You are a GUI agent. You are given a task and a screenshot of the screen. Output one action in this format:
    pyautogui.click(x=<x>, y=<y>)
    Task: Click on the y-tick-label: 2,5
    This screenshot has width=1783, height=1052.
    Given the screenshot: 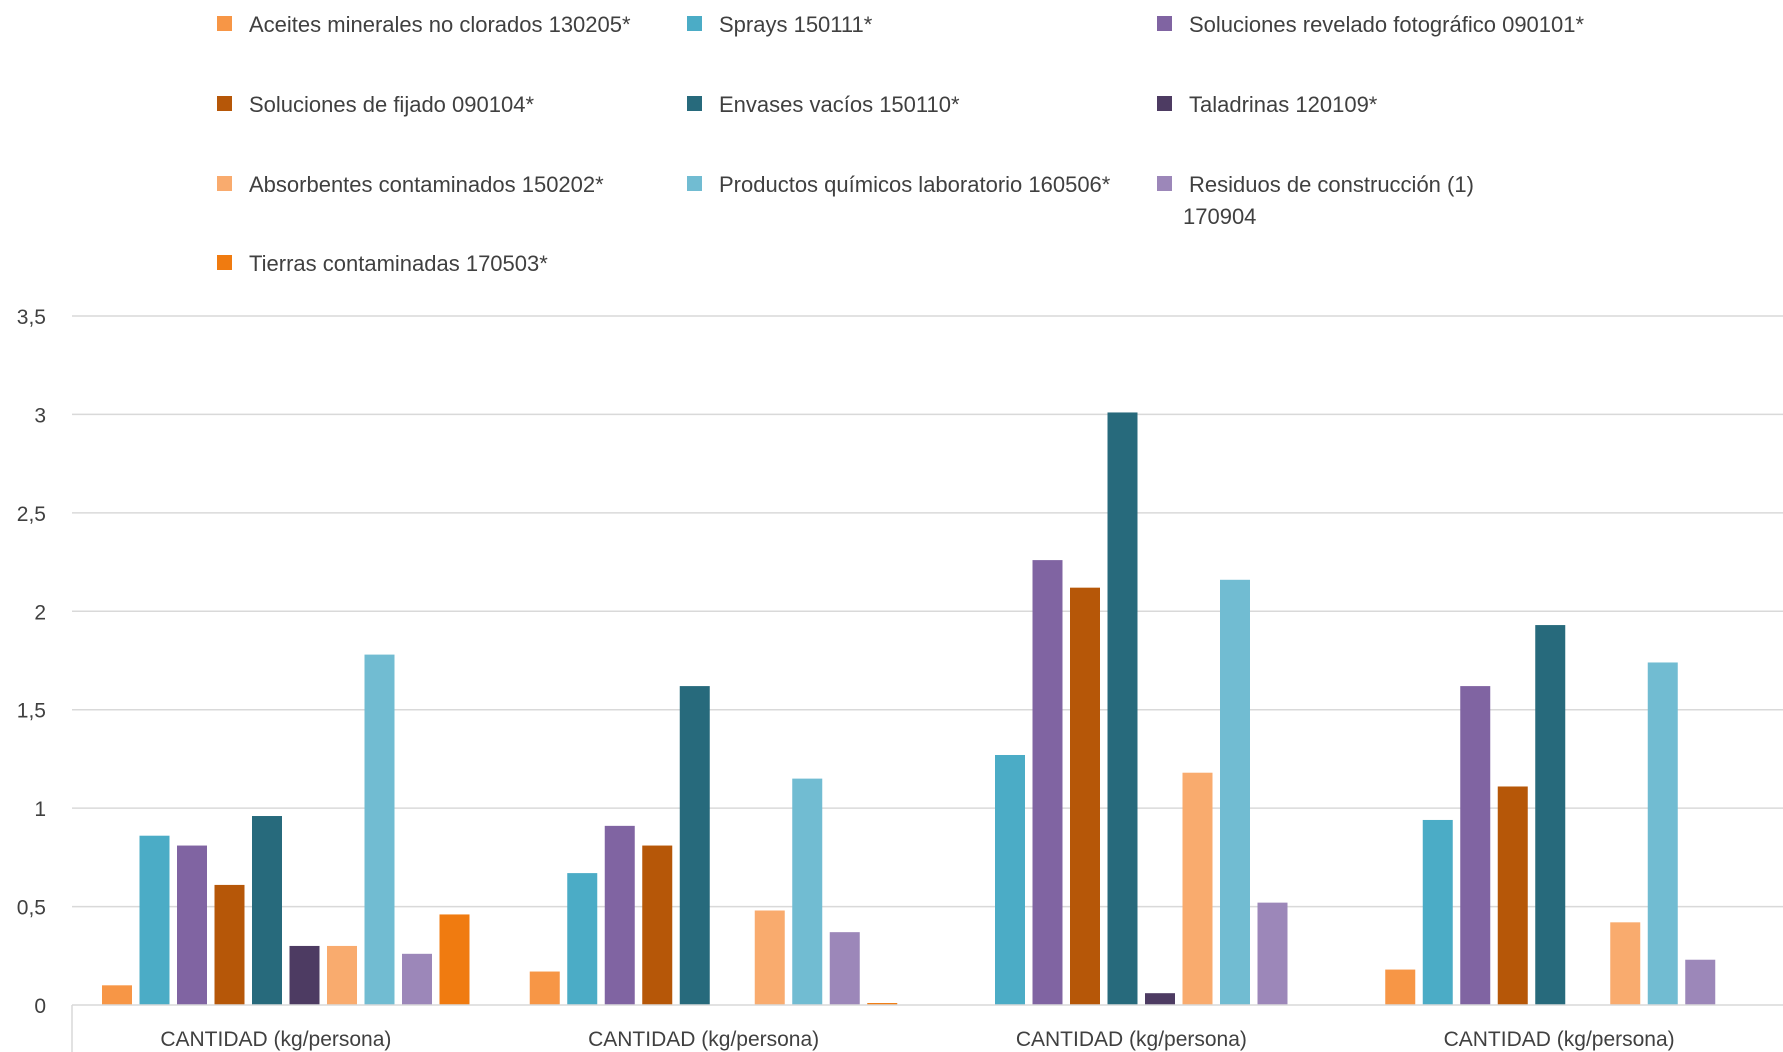 What is the action you would take?
    pyautogui.click(x=31, y=514)
    